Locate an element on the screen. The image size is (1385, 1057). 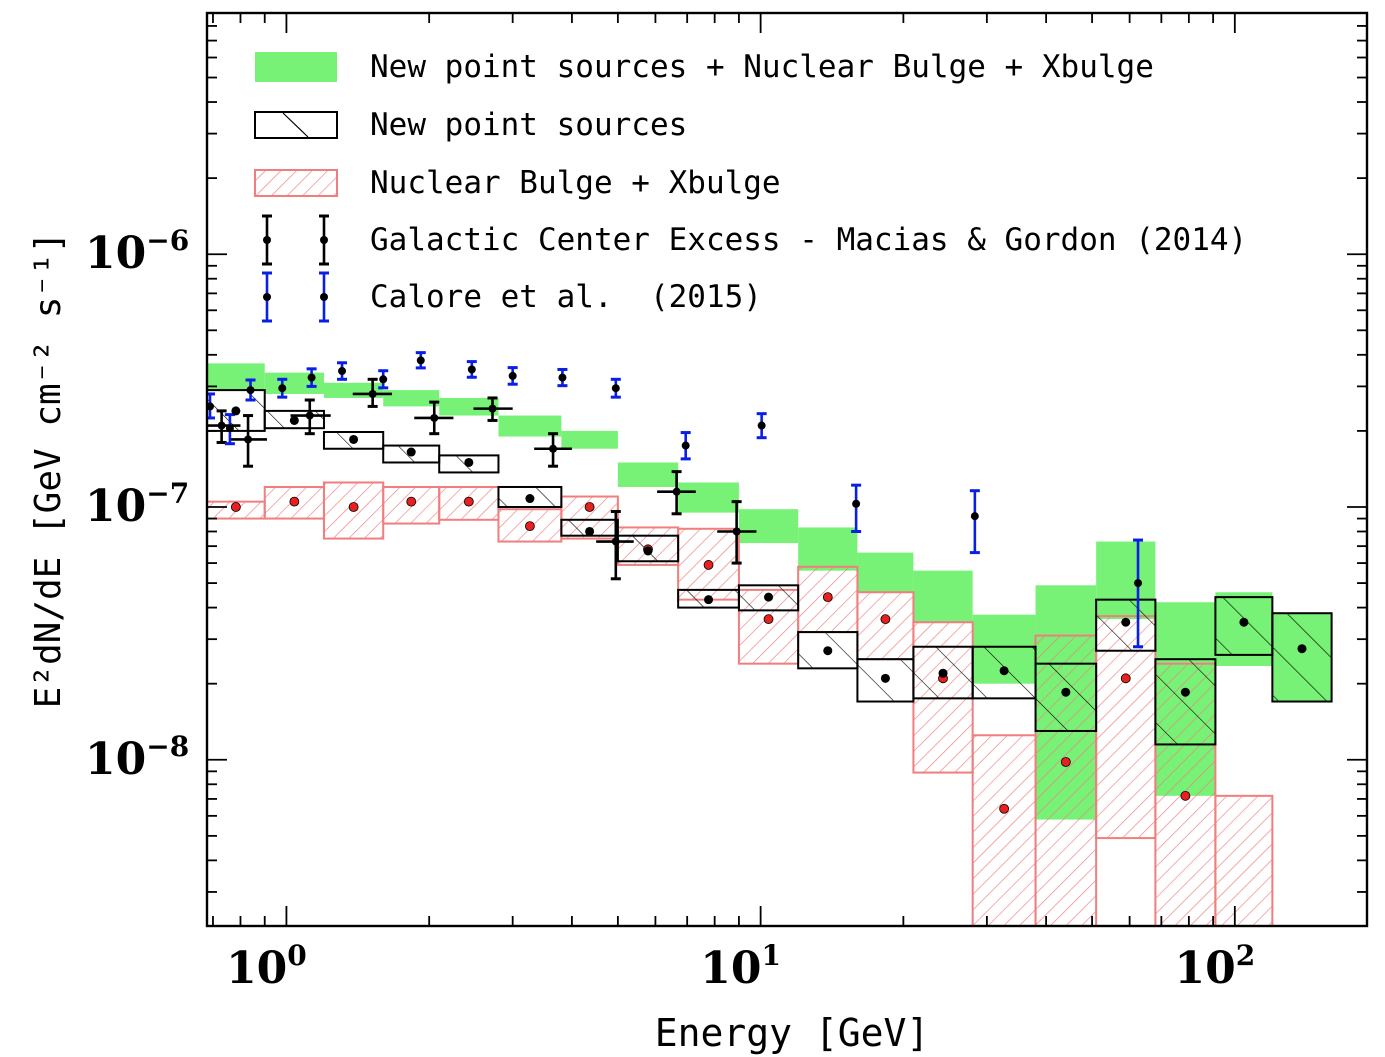
x-tick-label-exp: 2 is located at coordinates (1245, 955).